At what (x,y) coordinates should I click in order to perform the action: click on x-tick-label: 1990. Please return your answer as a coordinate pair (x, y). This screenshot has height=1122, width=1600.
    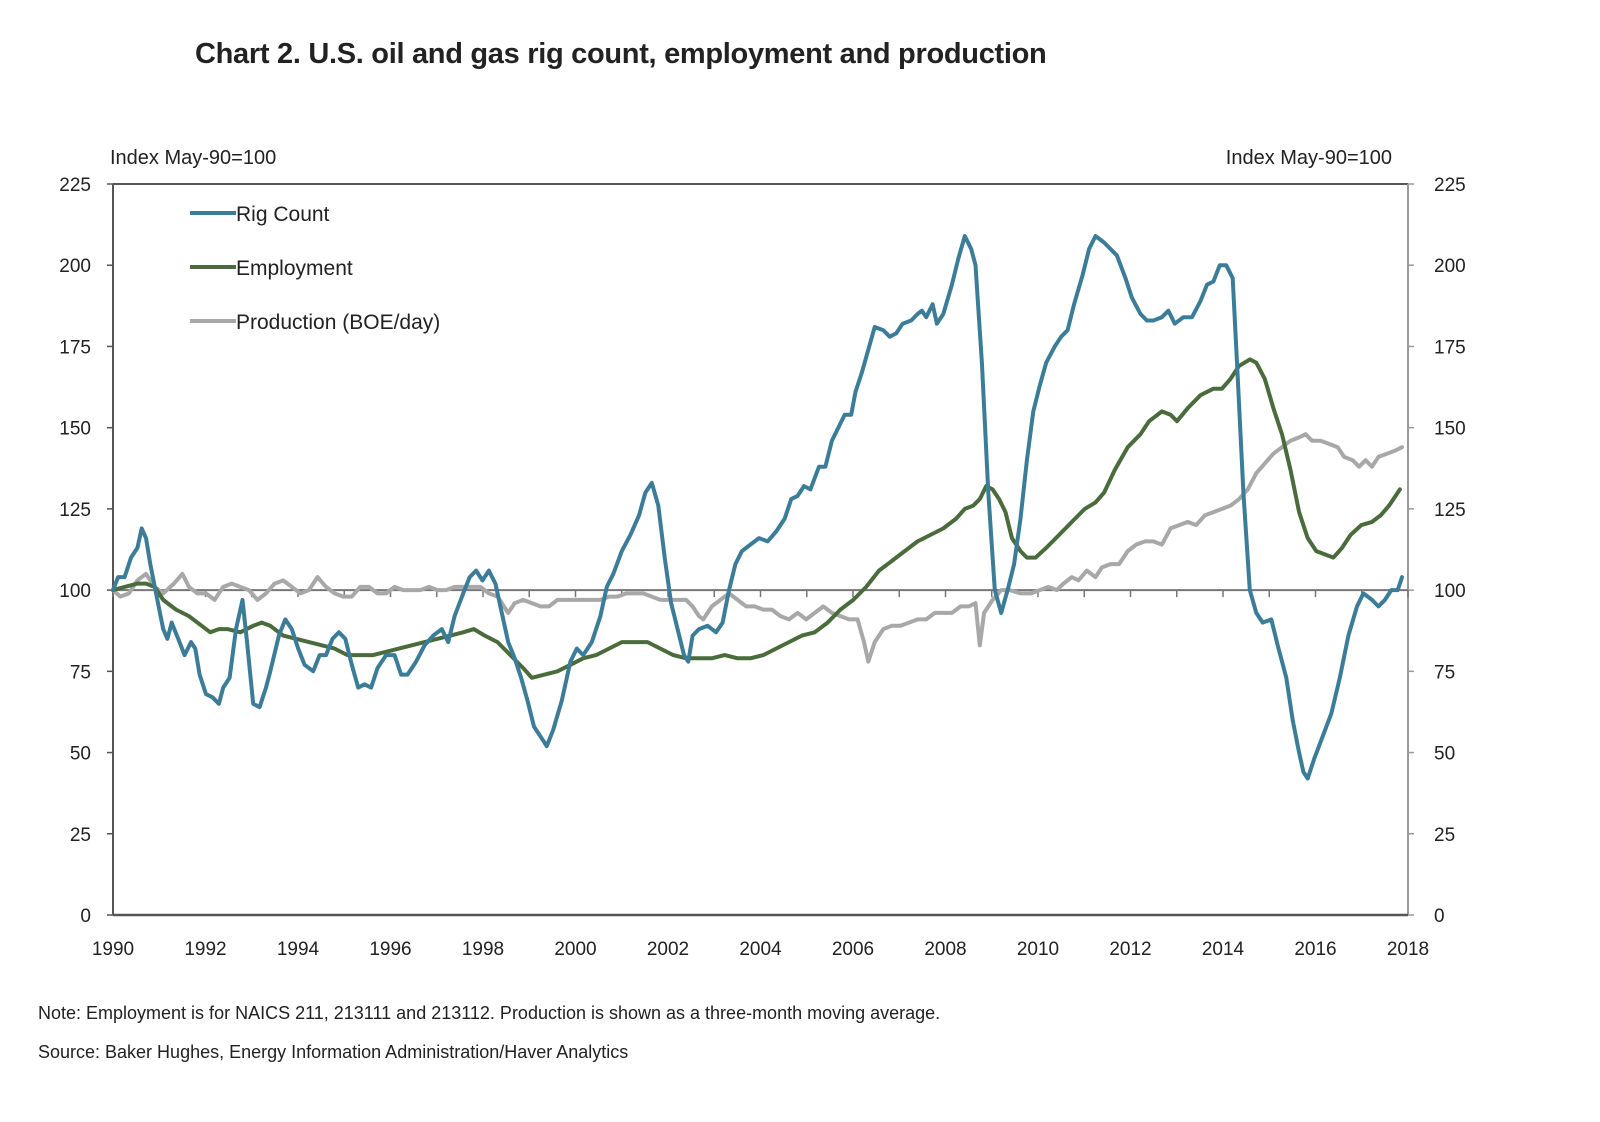
    Looking at the image, I should click on (113, 949).